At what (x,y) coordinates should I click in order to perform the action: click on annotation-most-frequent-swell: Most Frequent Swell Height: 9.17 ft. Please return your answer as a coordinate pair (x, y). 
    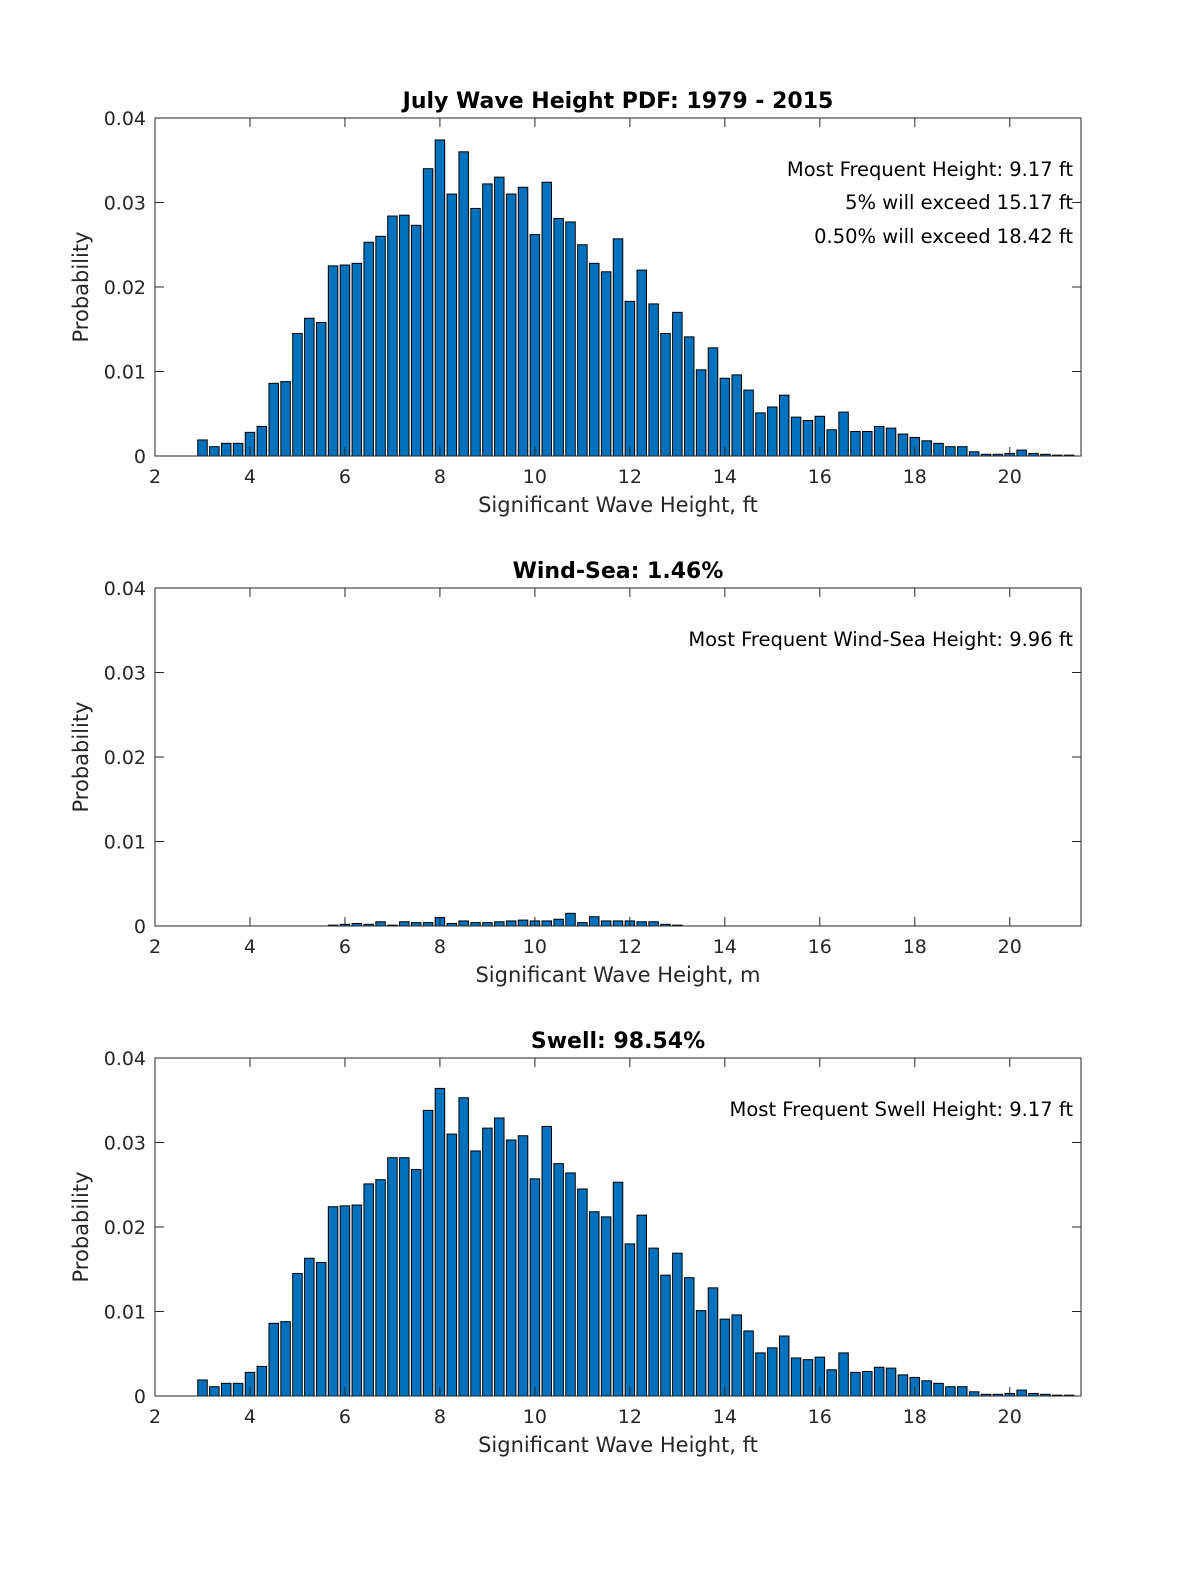
    Looking at the image, I should click on (902, 1109).